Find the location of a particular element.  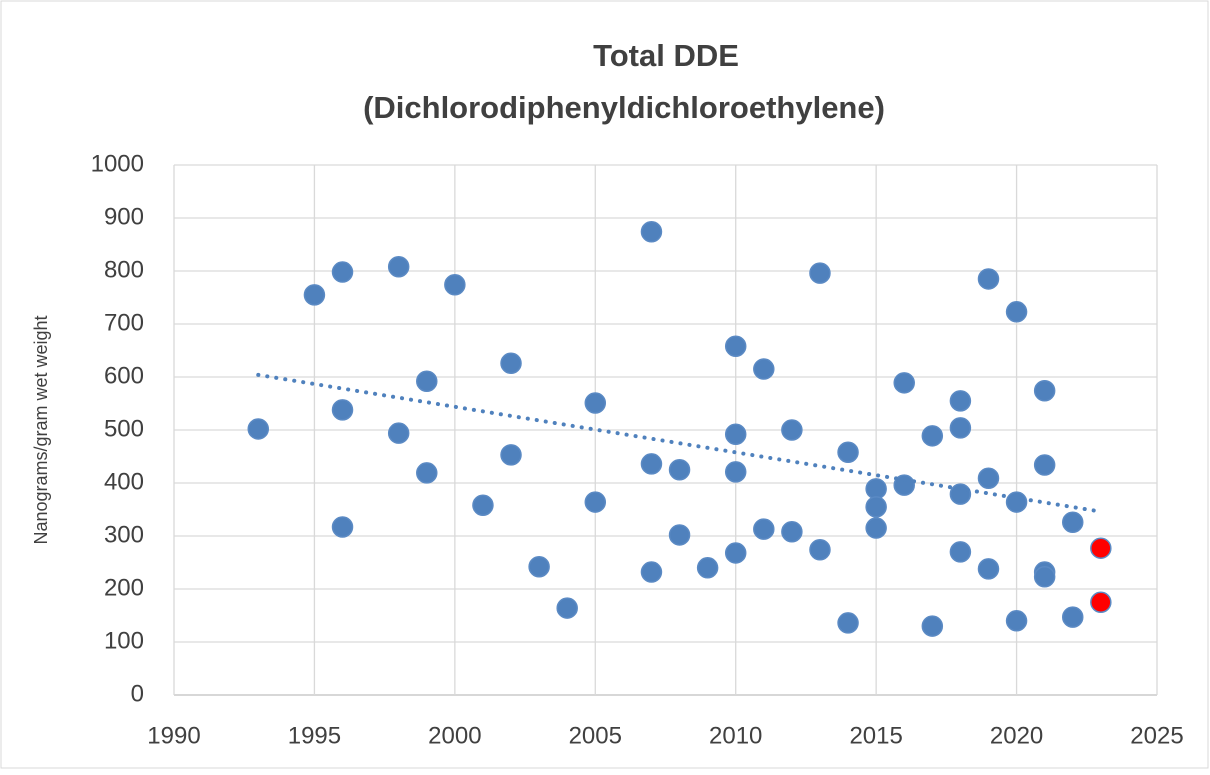

y-tick-label: 500 is located at coordinates (124, 428).